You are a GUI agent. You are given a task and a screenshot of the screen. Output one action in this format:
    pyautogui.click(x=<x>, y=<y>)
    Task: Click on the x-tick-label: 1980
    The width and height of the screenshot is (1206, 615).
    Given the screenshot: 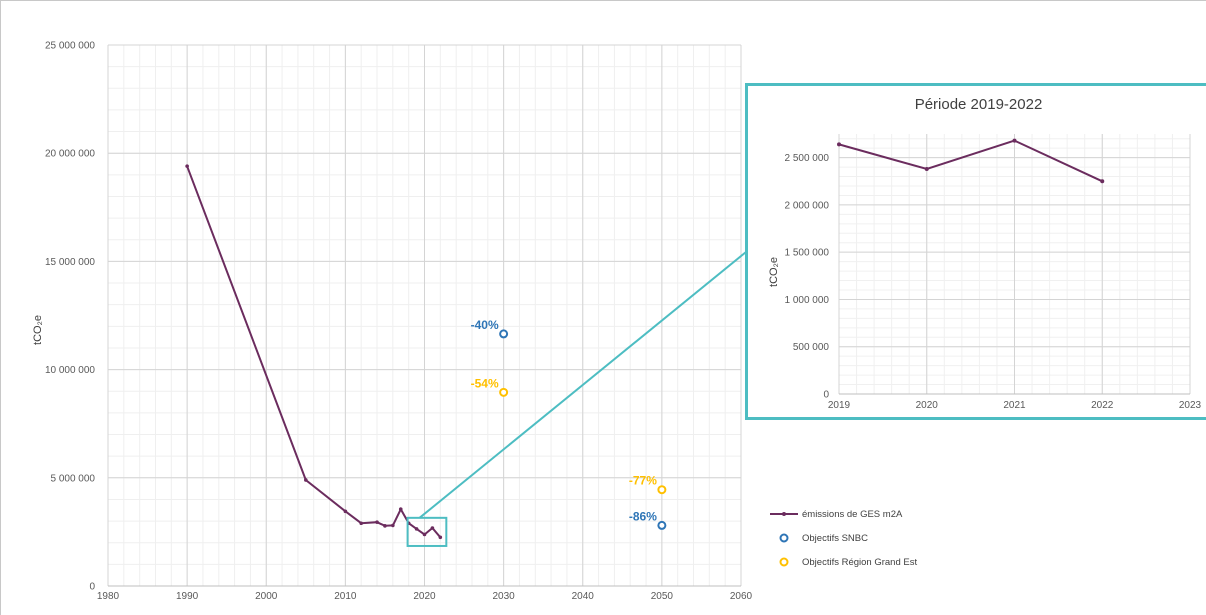 What is the action you would take?
    pyautogui.click(x=108, y=596)
    